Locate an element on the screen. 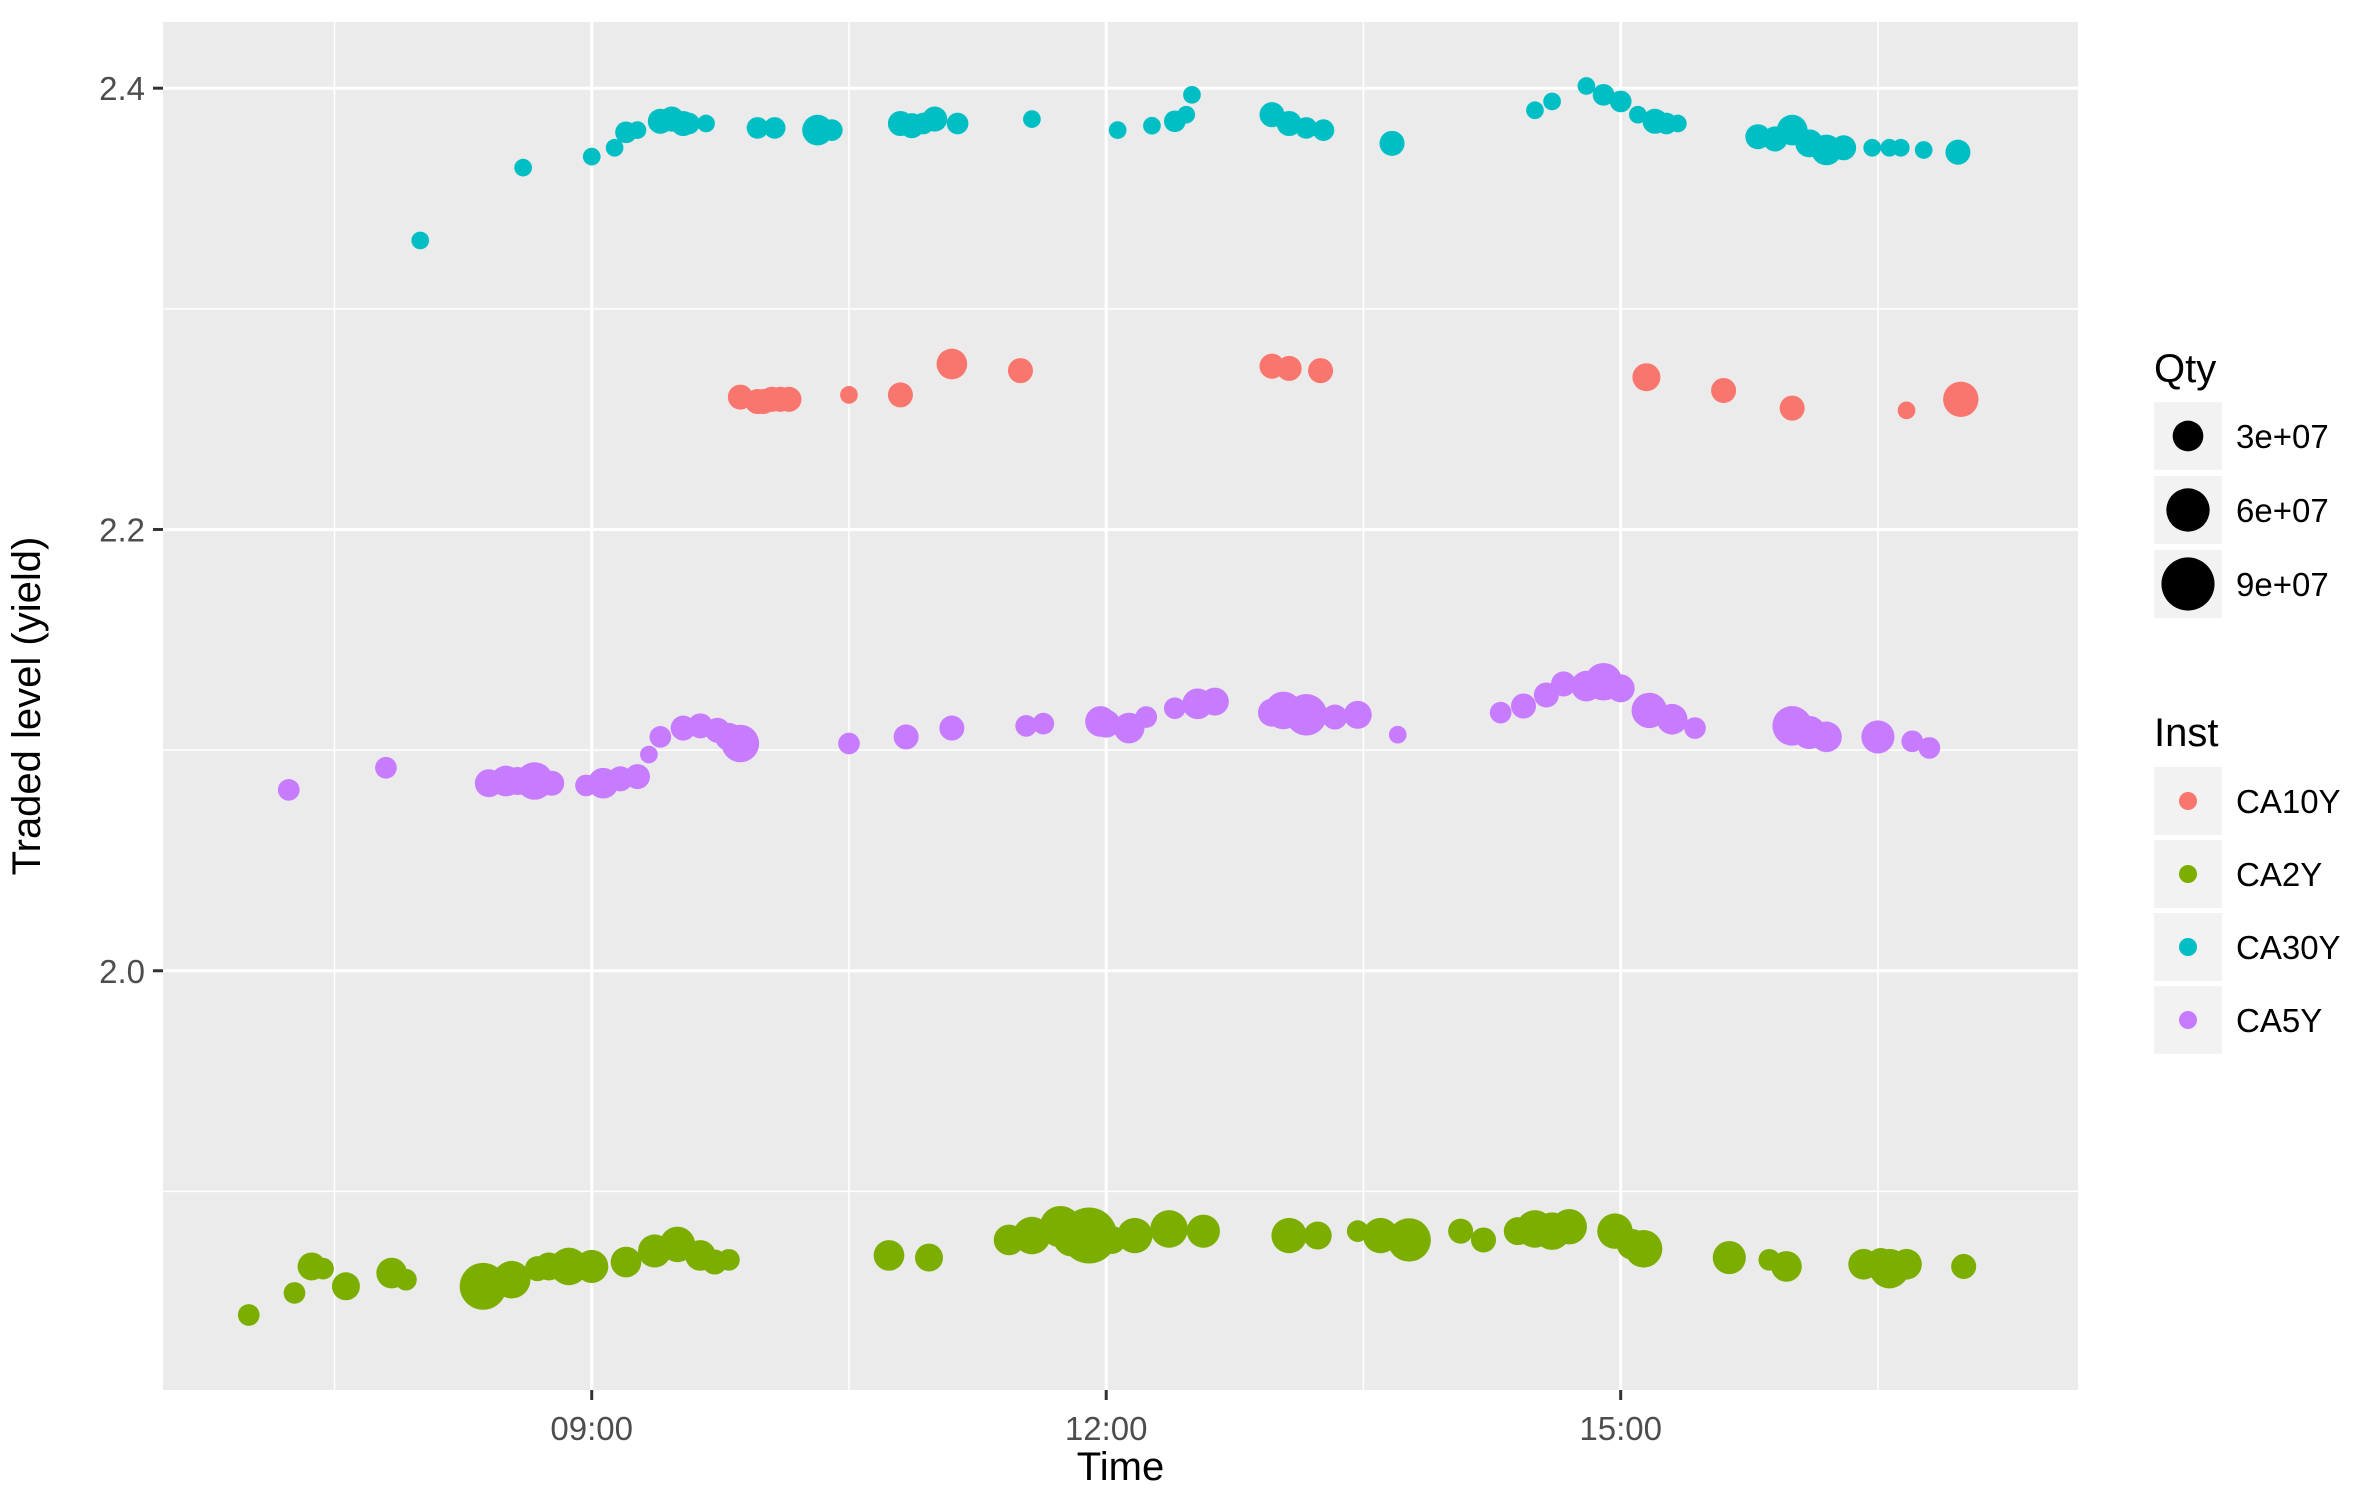 The image size is (2366, 1504). x-tick-label: 15:00 is located at coordinates (1620, 1428).